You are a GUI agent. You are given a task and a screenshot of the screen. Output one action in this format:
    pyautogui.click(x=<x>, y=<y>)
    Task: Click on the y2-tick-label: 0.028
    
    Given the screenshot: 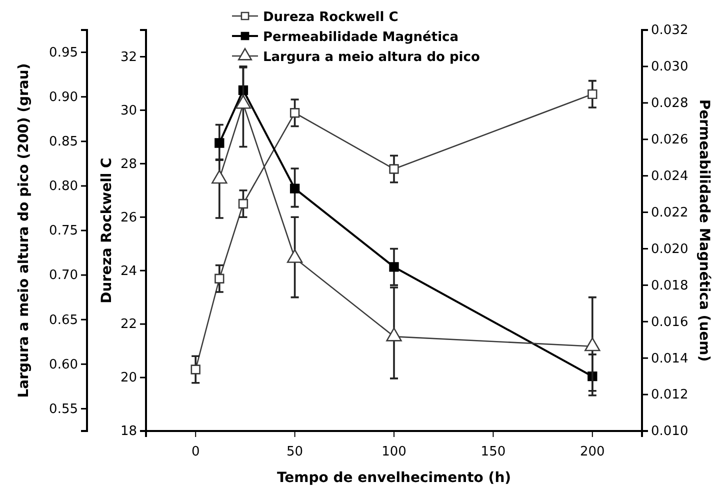 What is the action you would take?
    pyautogui.click(x=669, y=104)
    